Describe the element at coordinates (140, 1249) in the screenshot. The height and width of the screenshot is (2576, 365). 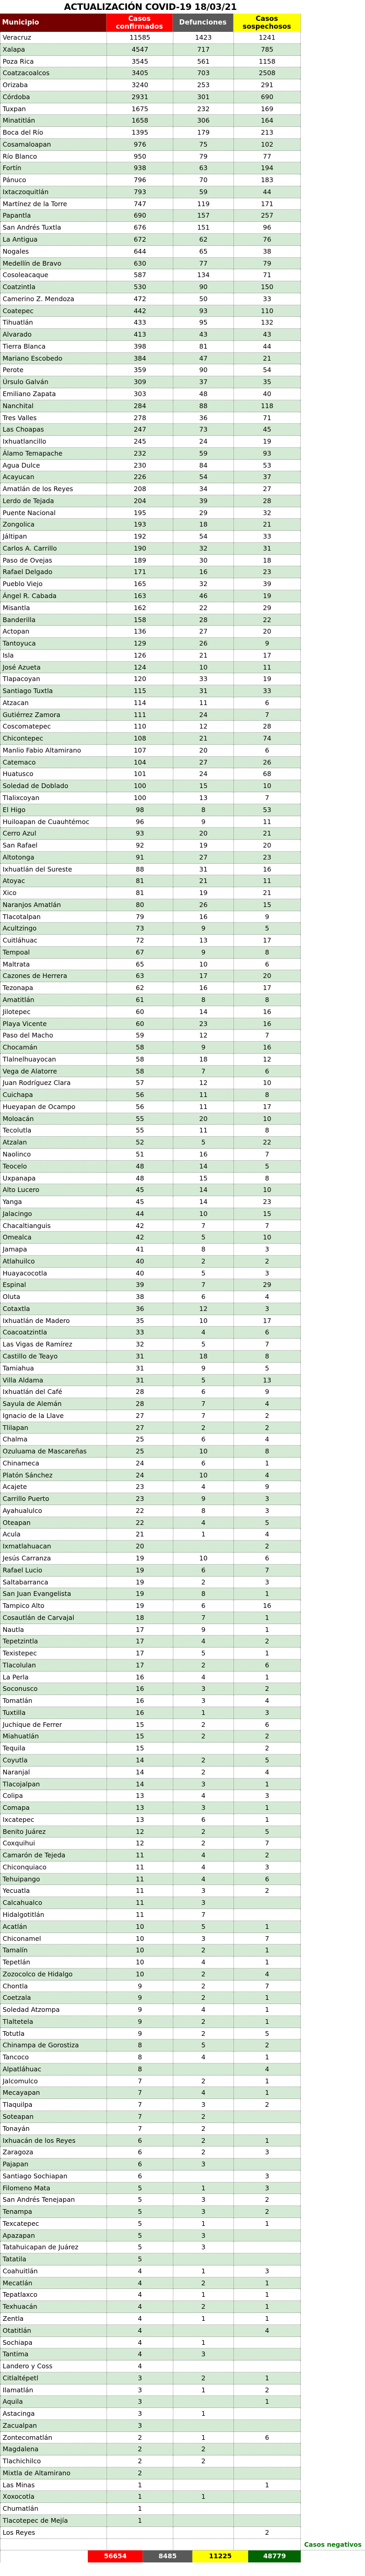
I see `confirmados-cell: 41` at that location.